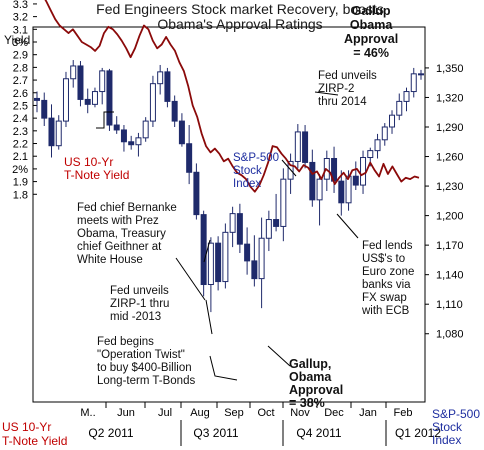 The width and height of the screenshot is (484, 450). What do you see at coordinates (165, 413) in the screenshot?
I see `month-label: Jul` at bounding box center [165, 413].